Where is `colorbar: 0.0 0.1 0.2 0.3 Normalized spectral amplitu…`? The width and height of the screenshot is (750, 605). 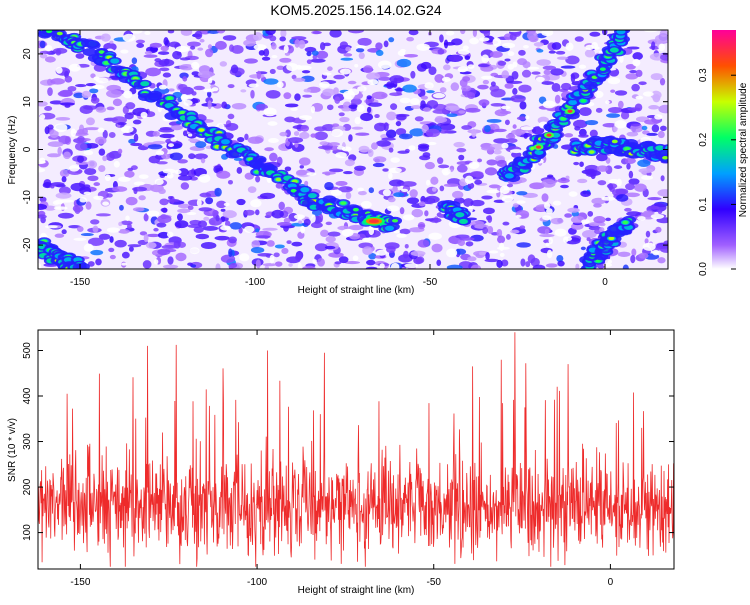 colorbar: 0.0 0.1 0.2 0.3 Normalized spectral amplitu… is located at coordinates (723, 153).